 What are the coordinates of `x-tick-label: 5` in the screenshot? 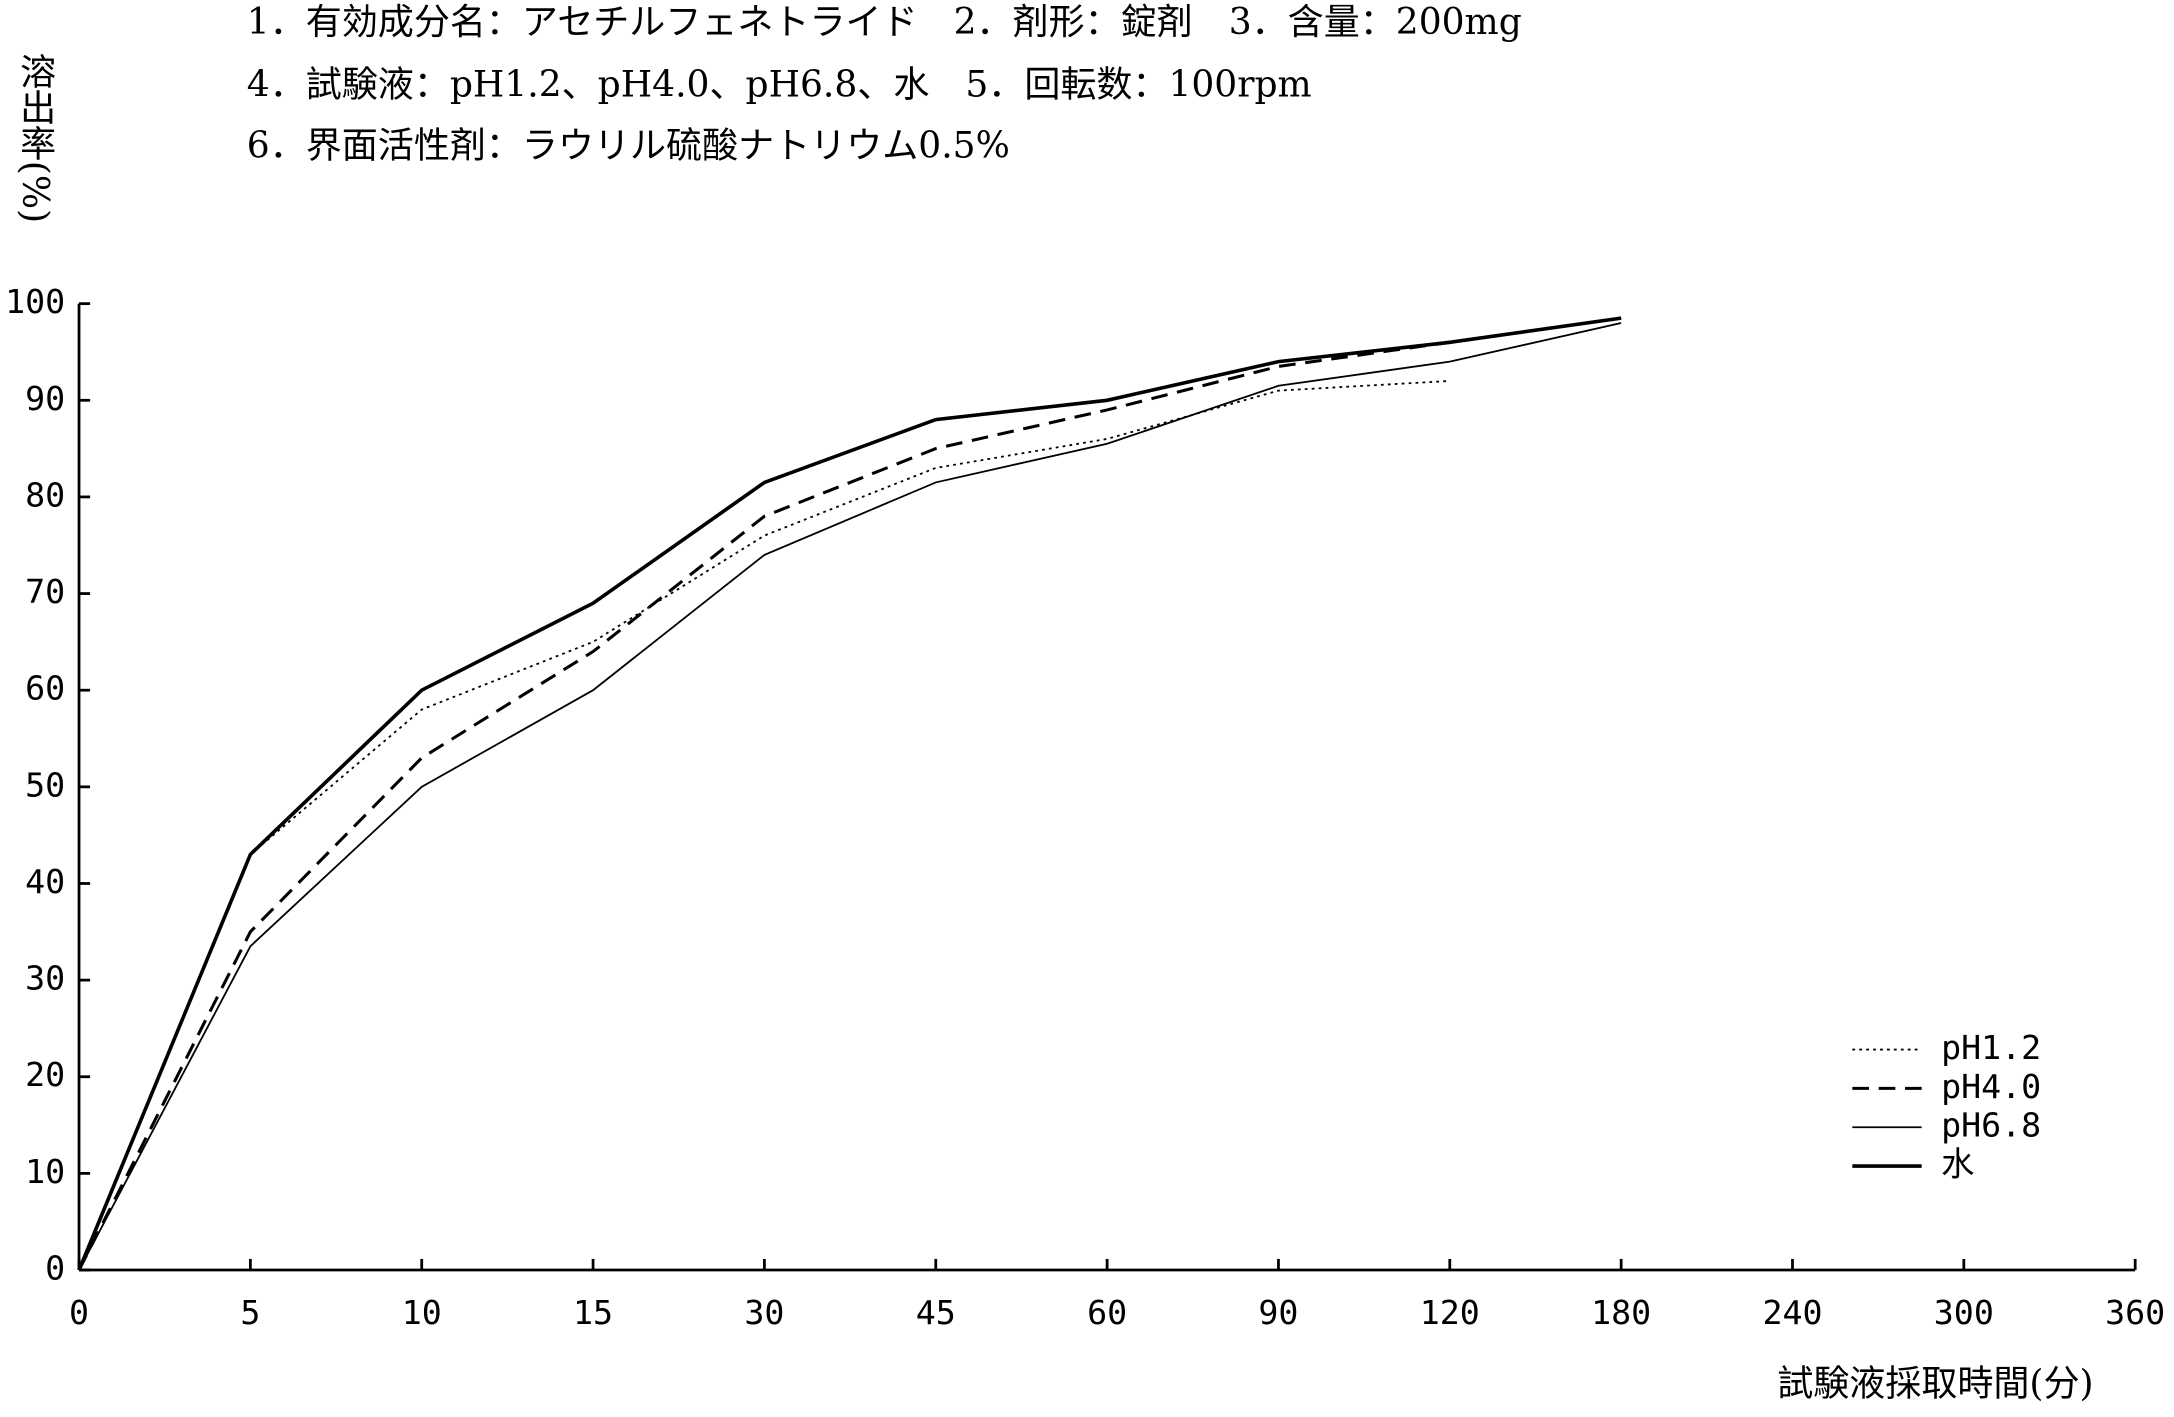 It's located at (250, 1312).